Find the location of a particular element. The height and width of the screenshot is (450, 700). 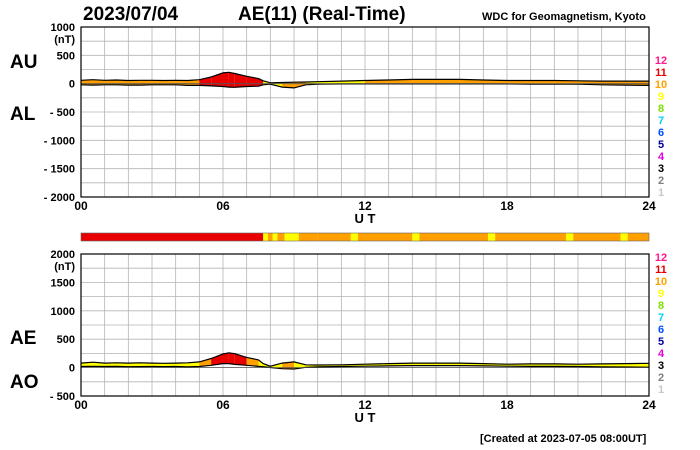

legend-level-2: 2 is located at coordinates (661, 181).